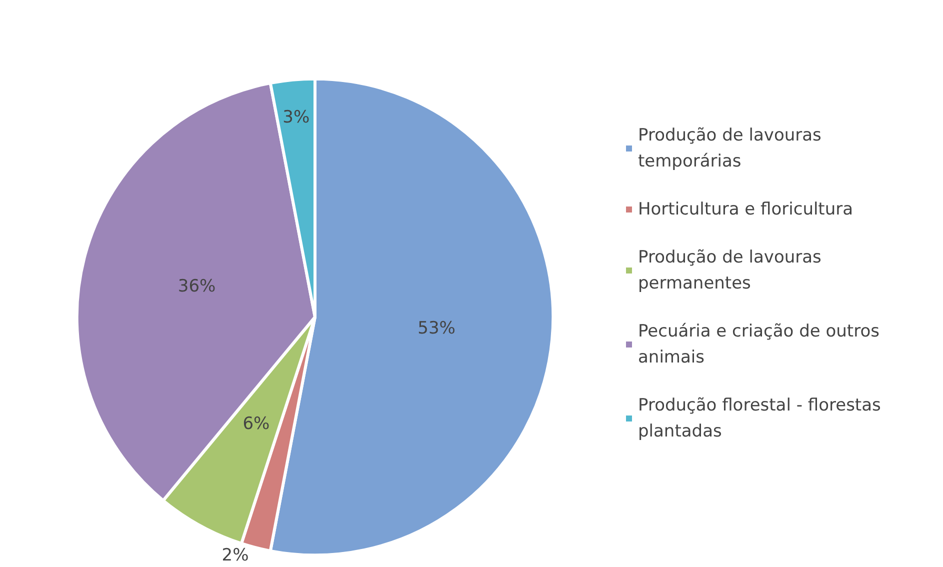  Describe the element at coordinates (437, 328) in the screenshot. I see `data-label: 53%` at that location.